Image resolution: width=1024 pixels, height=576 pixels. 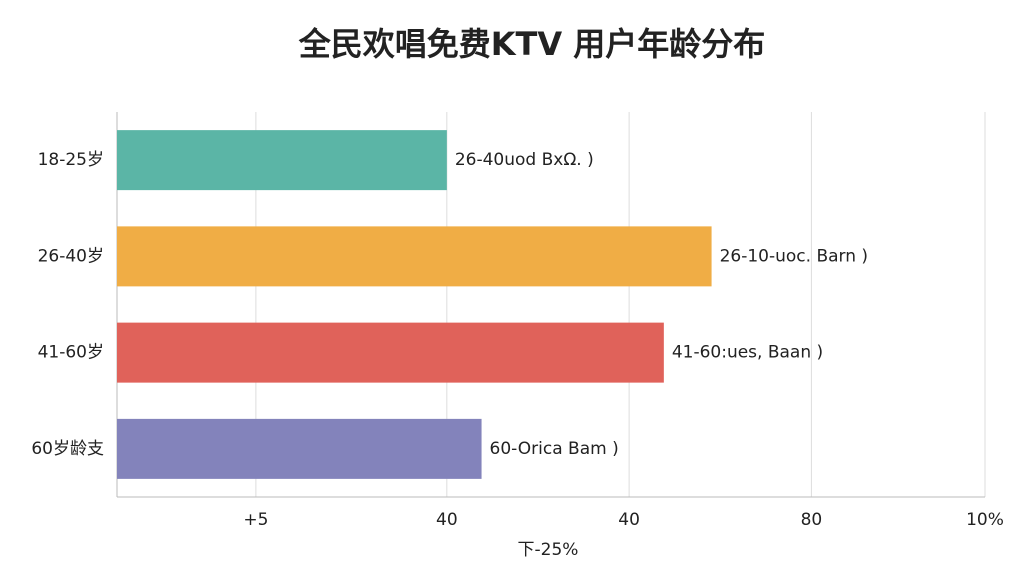 I want to click on y-tick-label: 60岁龄支, so click(x=67, y=449).